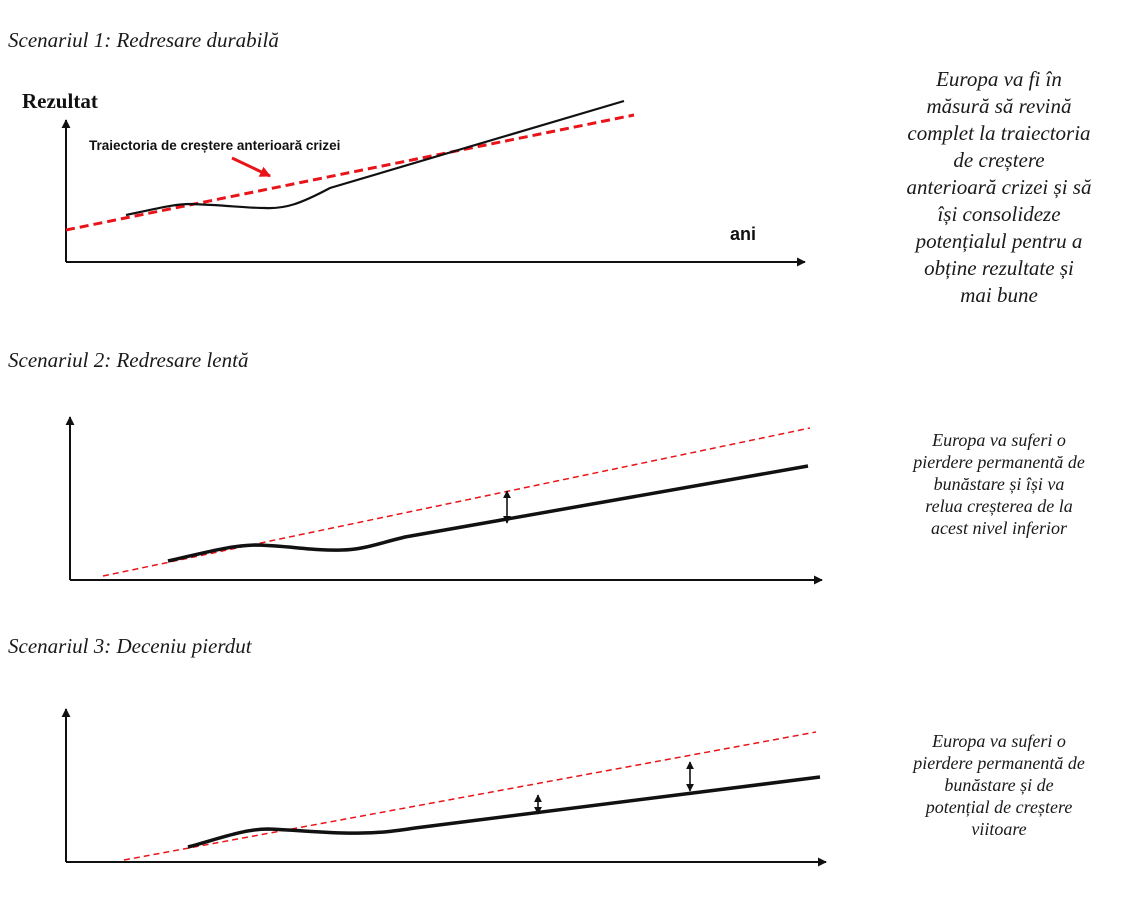  Describe the element at coordinates (130, 646) in the screenshot. I see `scenario-3-title: Scenariul 3: Deceniu pierdut` at that location.